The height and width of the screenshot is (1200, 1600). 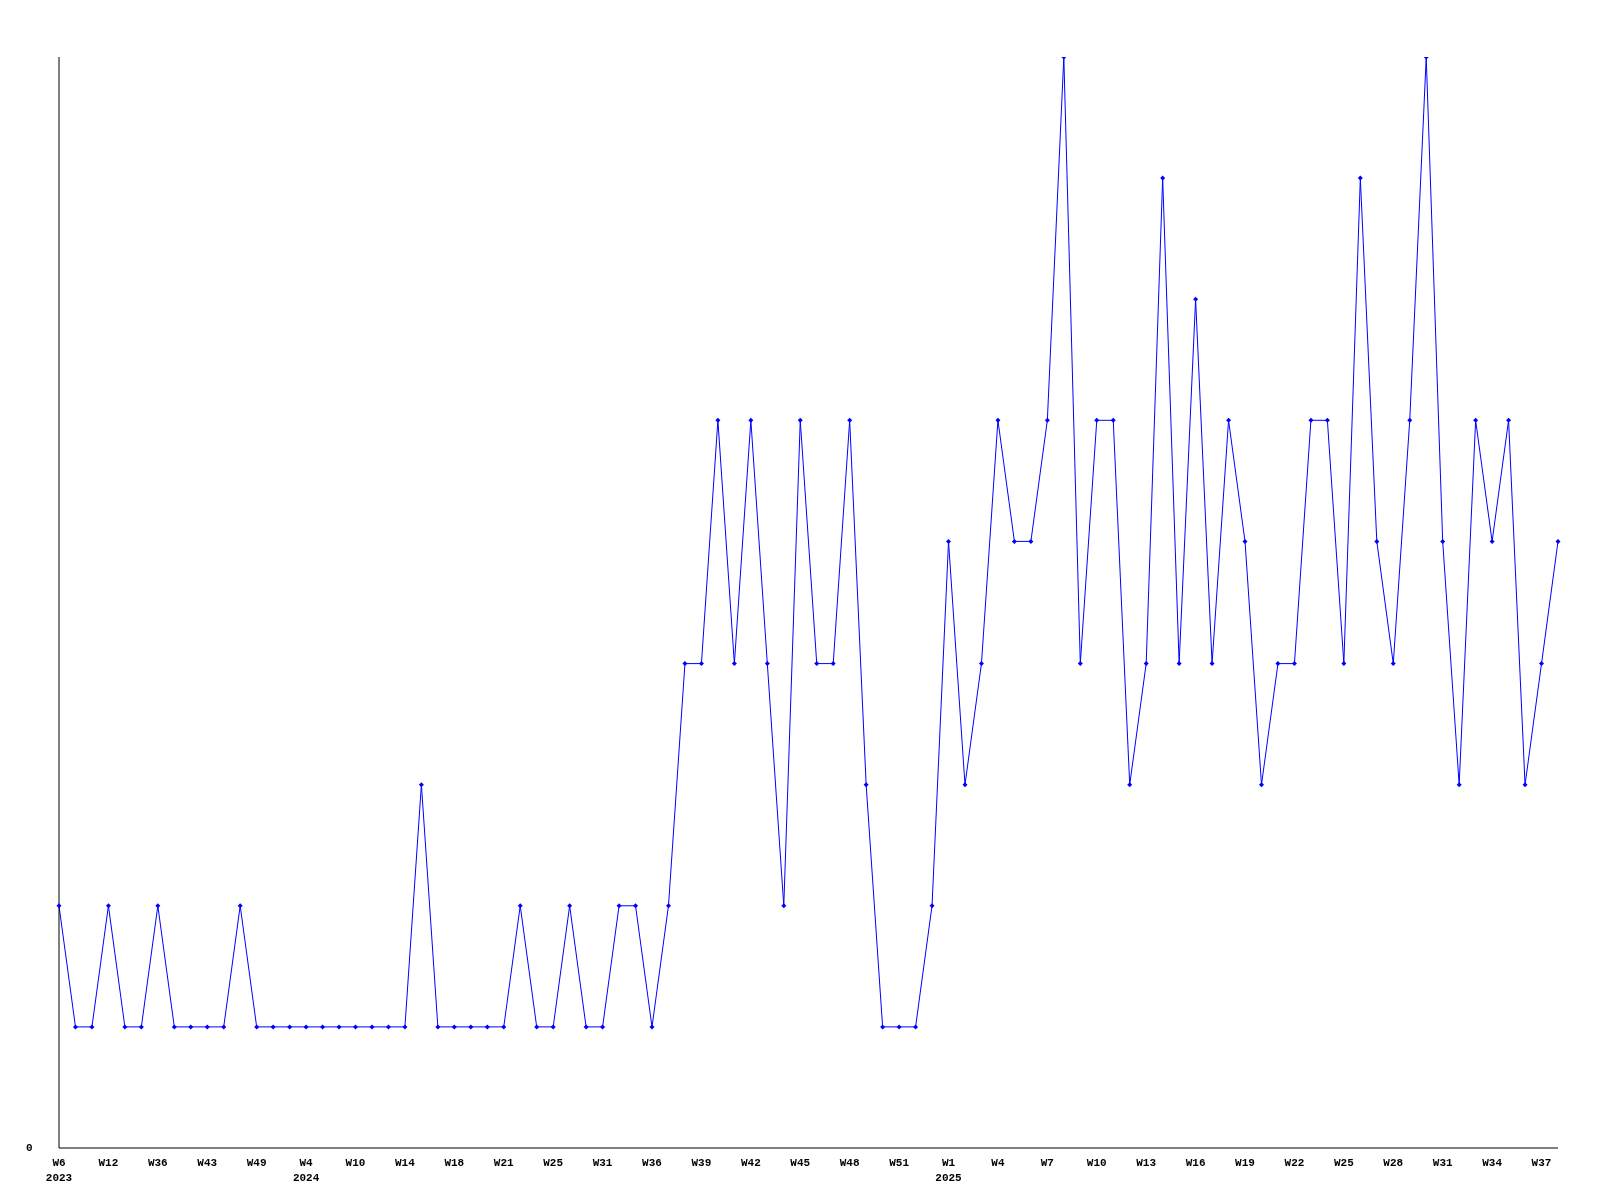 I want to click on x-tick-label: W51, so click(x=899, y=1163).